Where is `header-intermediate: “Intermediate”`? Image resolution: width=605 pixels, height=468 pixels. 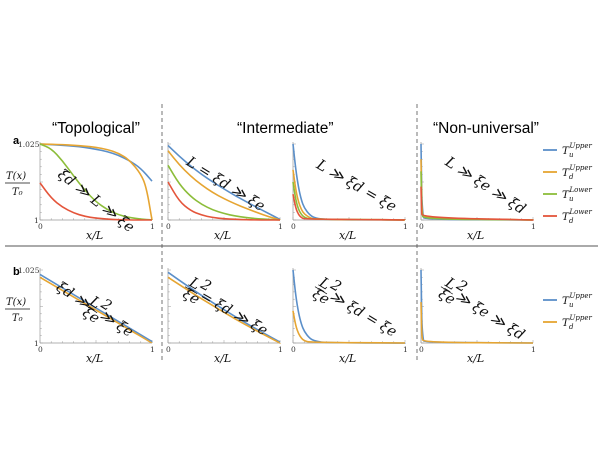
header-intermediate: “Intermediate” is located at coordinates (285, 128).